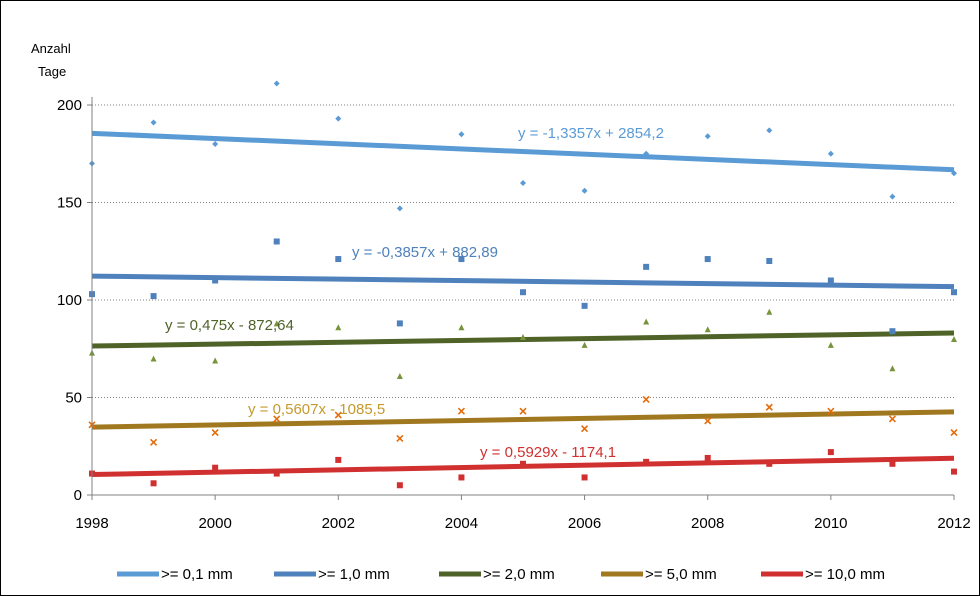 The image size is (980, 596). I want to click on data-point-s5-2003, so click(399, 485).